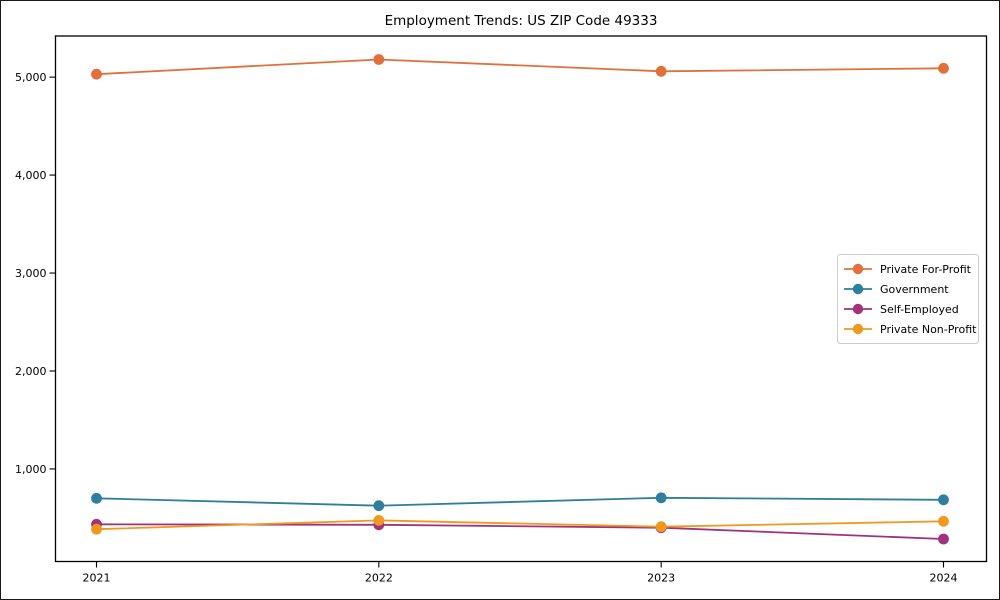 The width and height of the screenshot is (1000, 600). I want to click on data-point-government-2023, so click(661, 498).